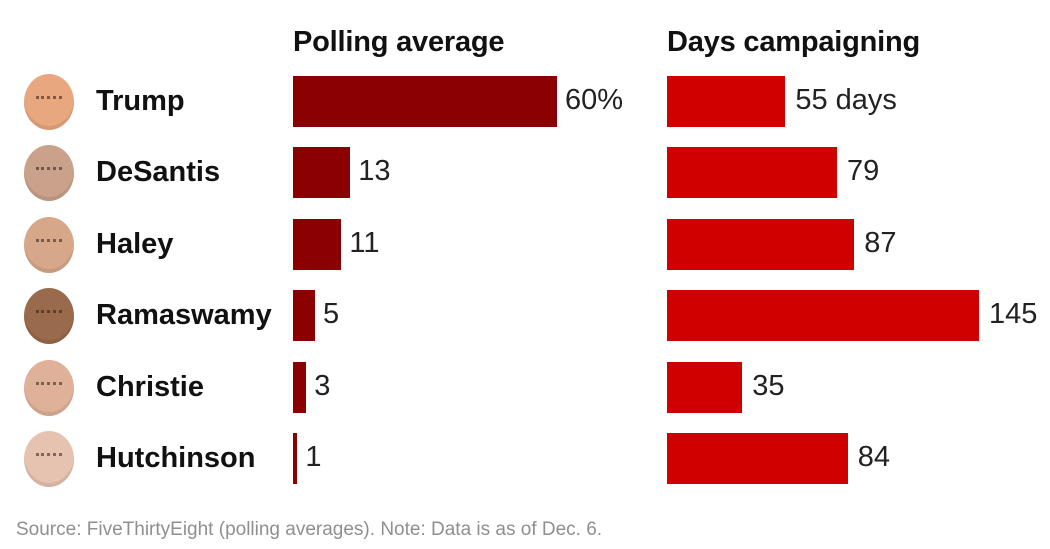 Image resolution: width=1050 pixels, height=549 pixels. What do you see at coordinates (525, 459) in the screenshot?
I see `candidate-row-hutchinson: Hutchinson 1 84` at bounding box center [525, 459].